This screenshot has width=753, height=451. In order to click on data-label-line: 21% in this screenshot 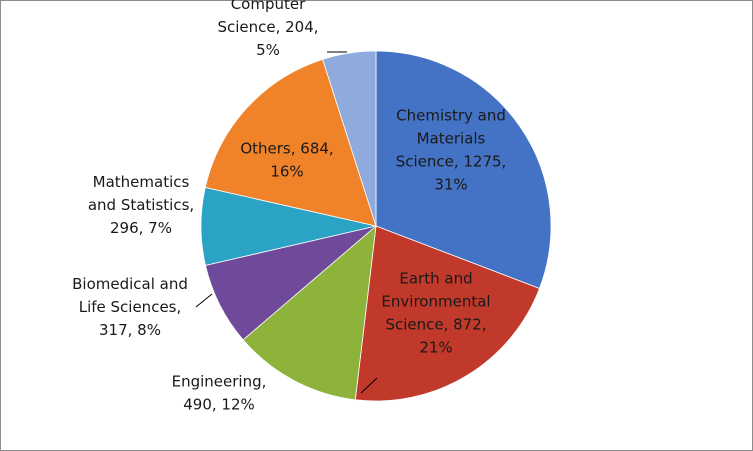, I will do `click(435, 348)`.